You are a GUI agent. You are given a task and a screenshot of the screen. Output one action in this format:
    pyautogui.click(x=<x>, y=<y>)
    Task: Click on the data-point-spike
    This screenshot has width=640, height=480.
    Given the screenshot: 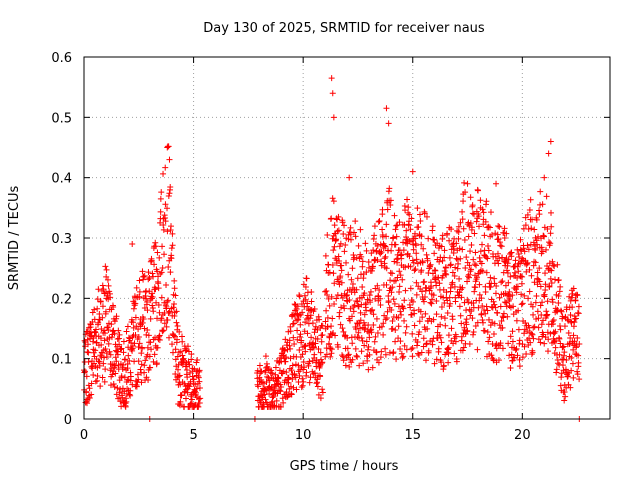 What is the action you would take?
    pyautogui.click(x=467, y=183)
    